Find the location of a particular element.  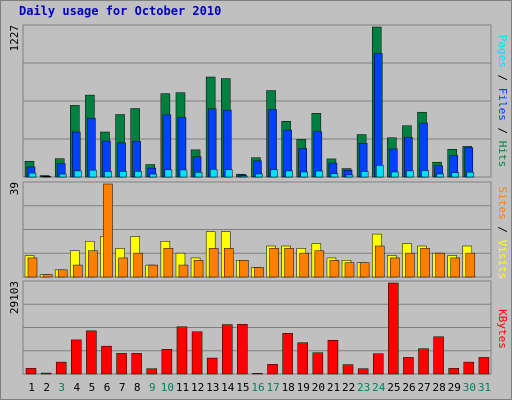

x-tick-label-day-29: 29 is located at coordinates (454, 387).